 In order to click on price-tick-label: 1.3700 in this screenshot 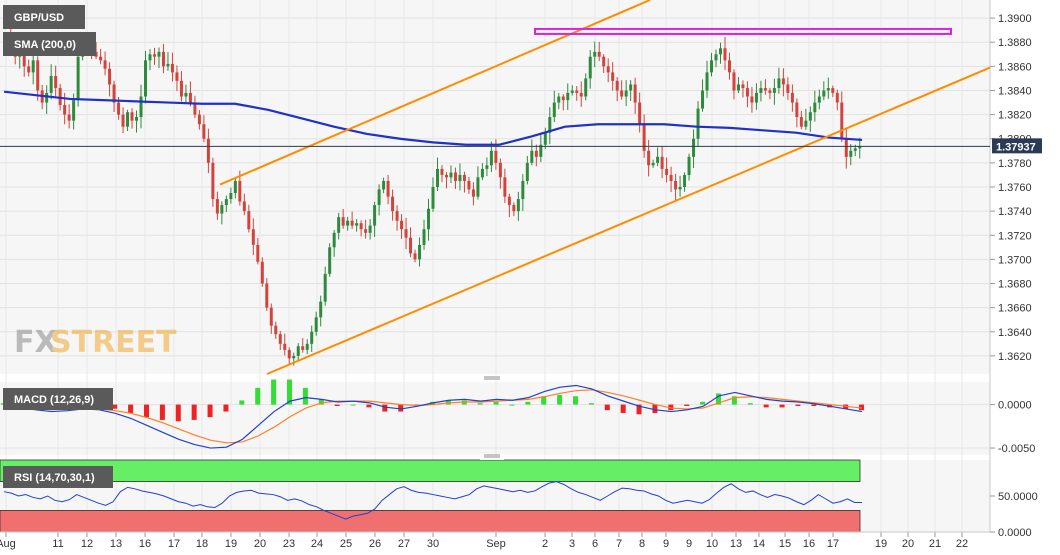, I will do `click(1015, 260)`.